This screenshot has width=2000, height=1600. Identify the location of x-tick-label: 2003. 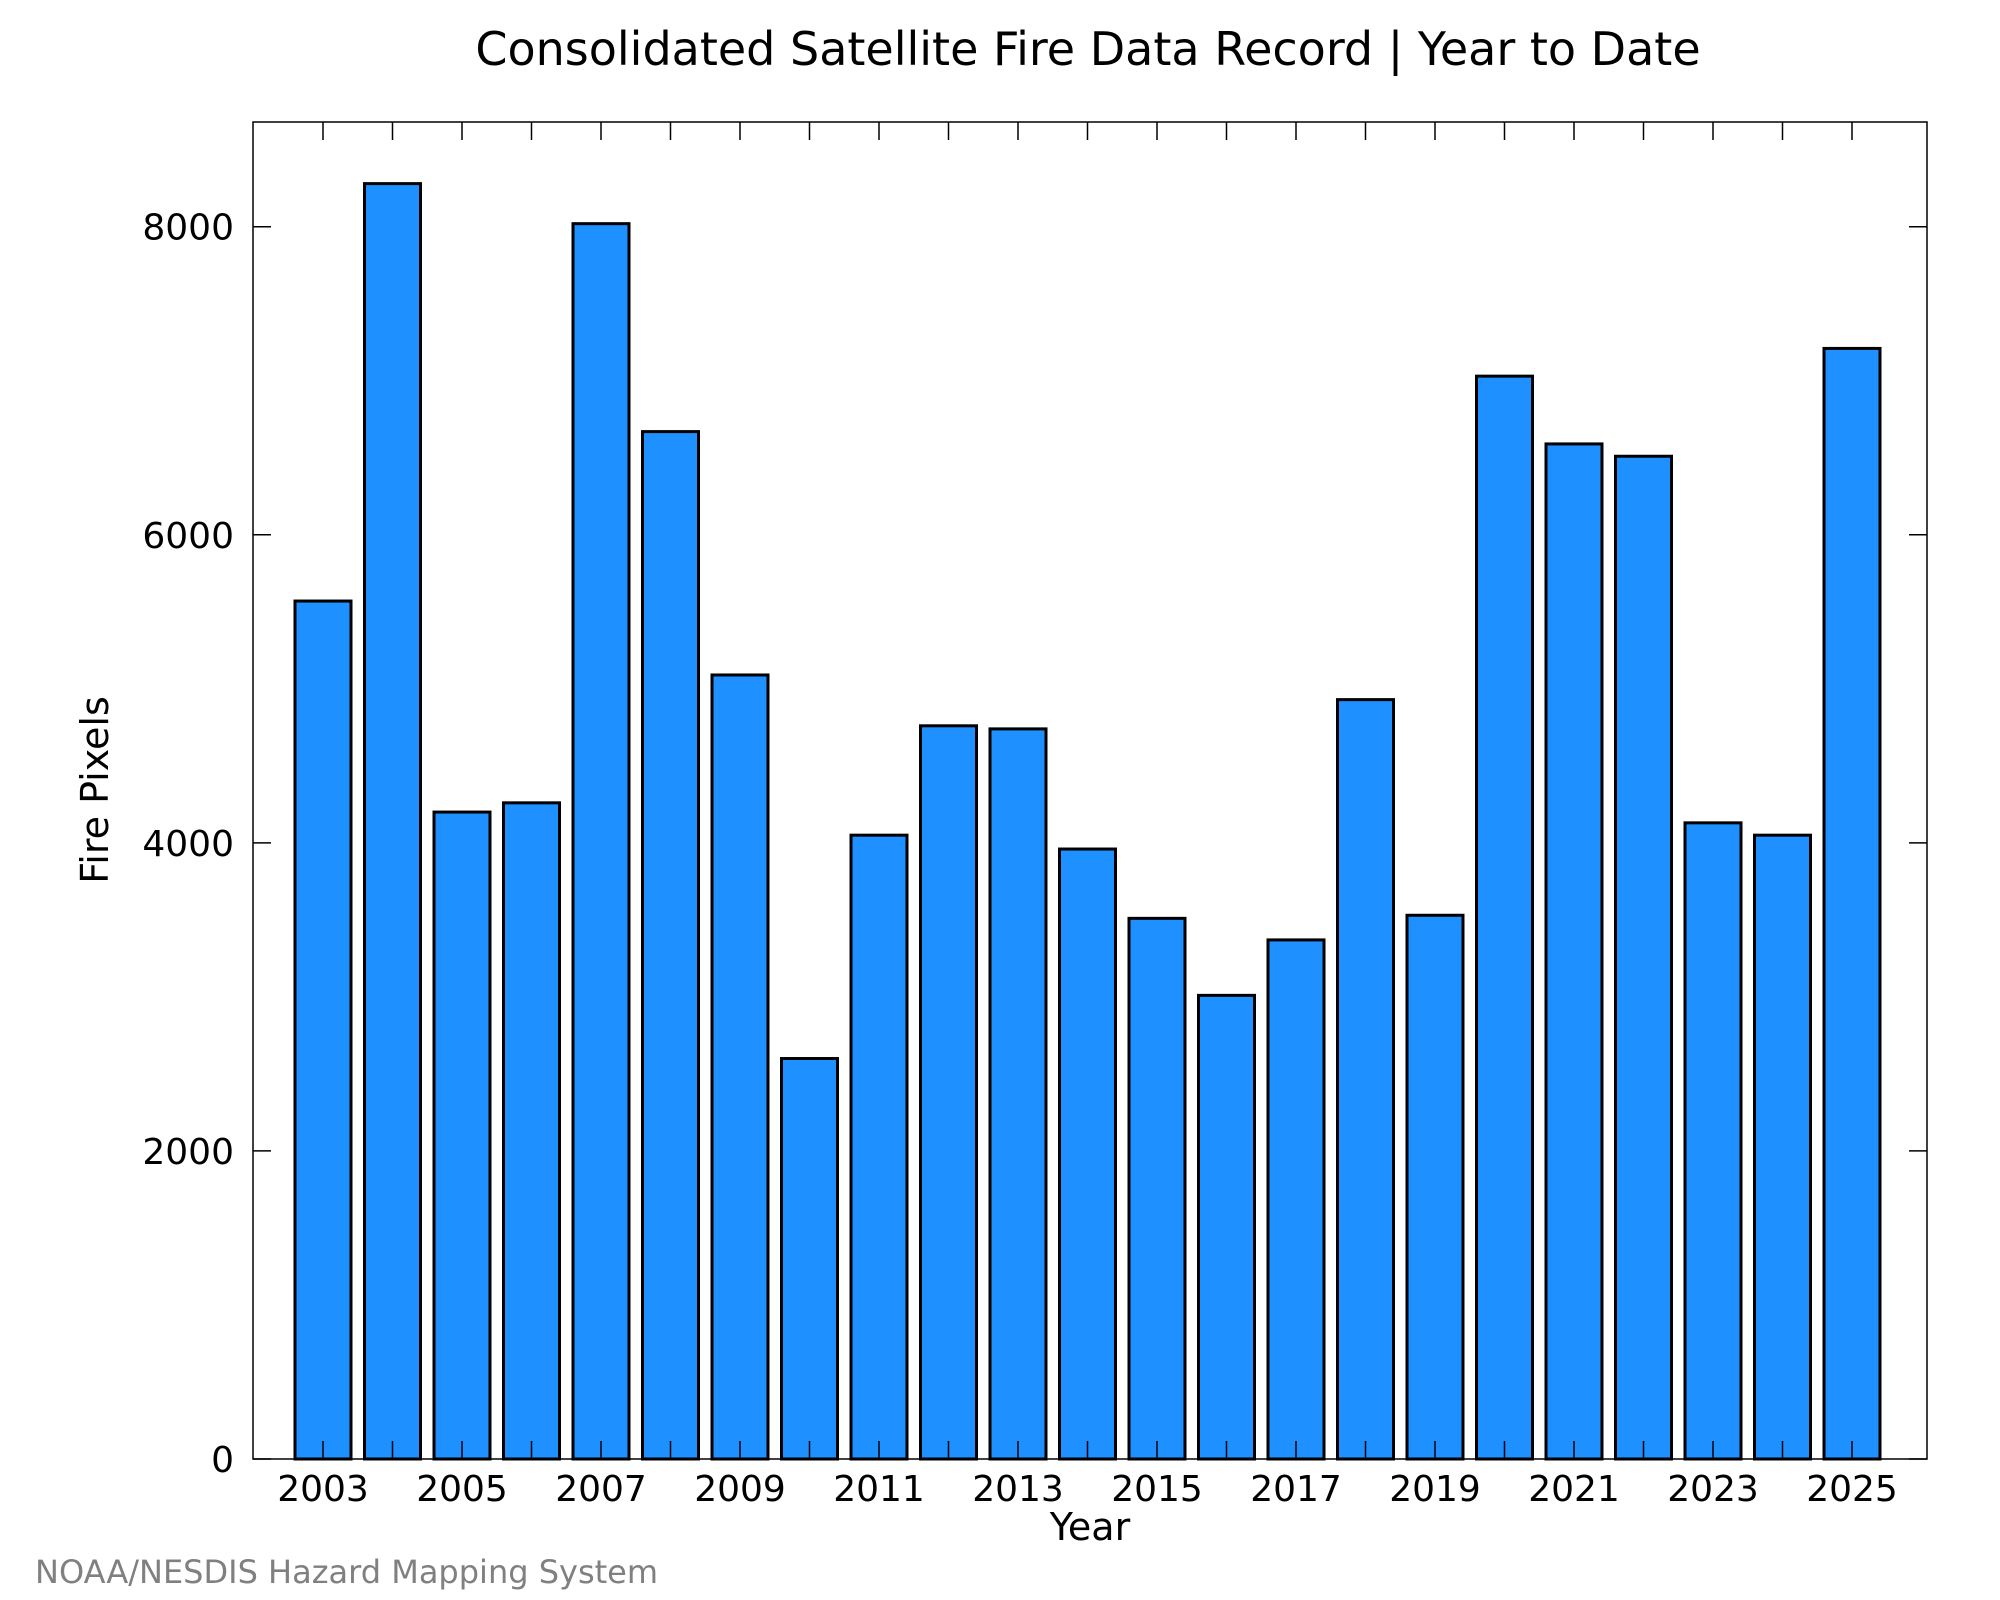
(323, 1489).